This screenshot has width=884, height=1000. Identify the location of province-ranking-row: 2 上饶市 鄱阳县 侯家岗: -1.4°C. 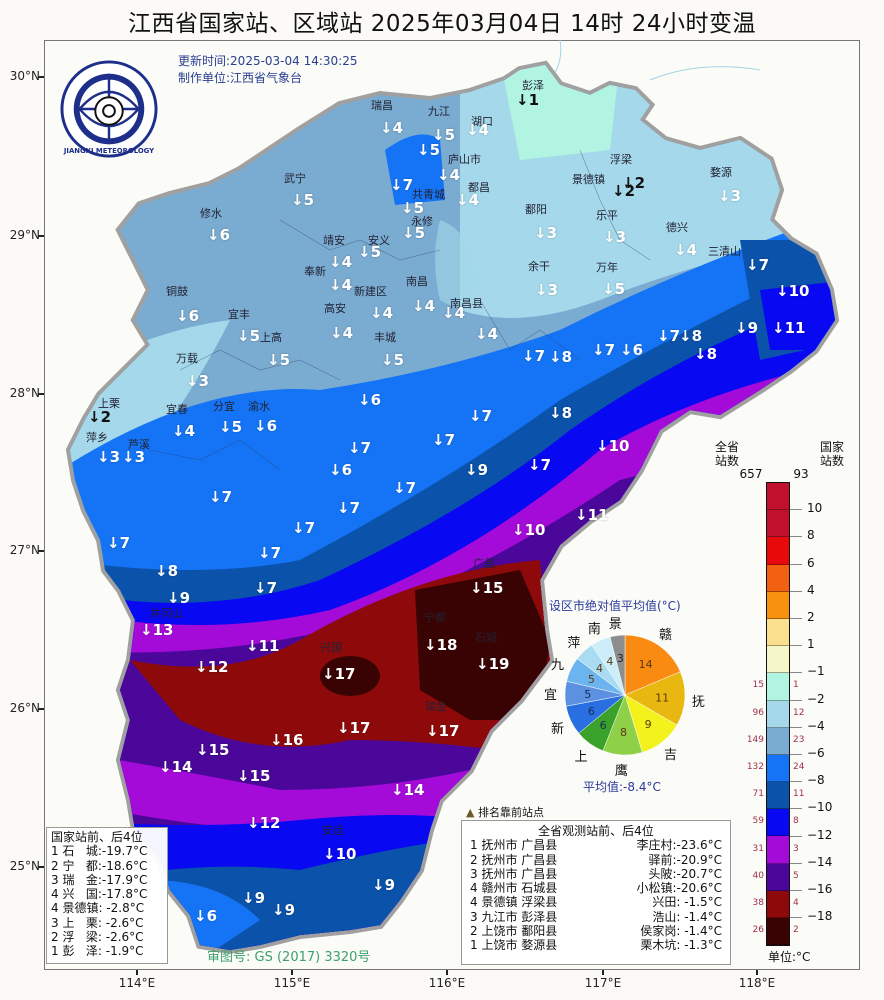
(596, 931).